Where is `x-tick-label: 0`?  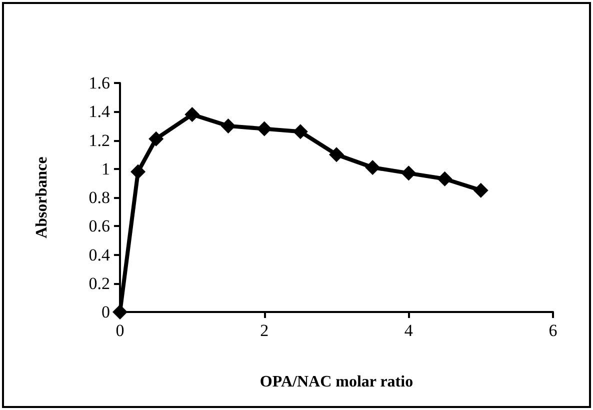 x-tick-label: 0 is located at coordinates (120, 330).